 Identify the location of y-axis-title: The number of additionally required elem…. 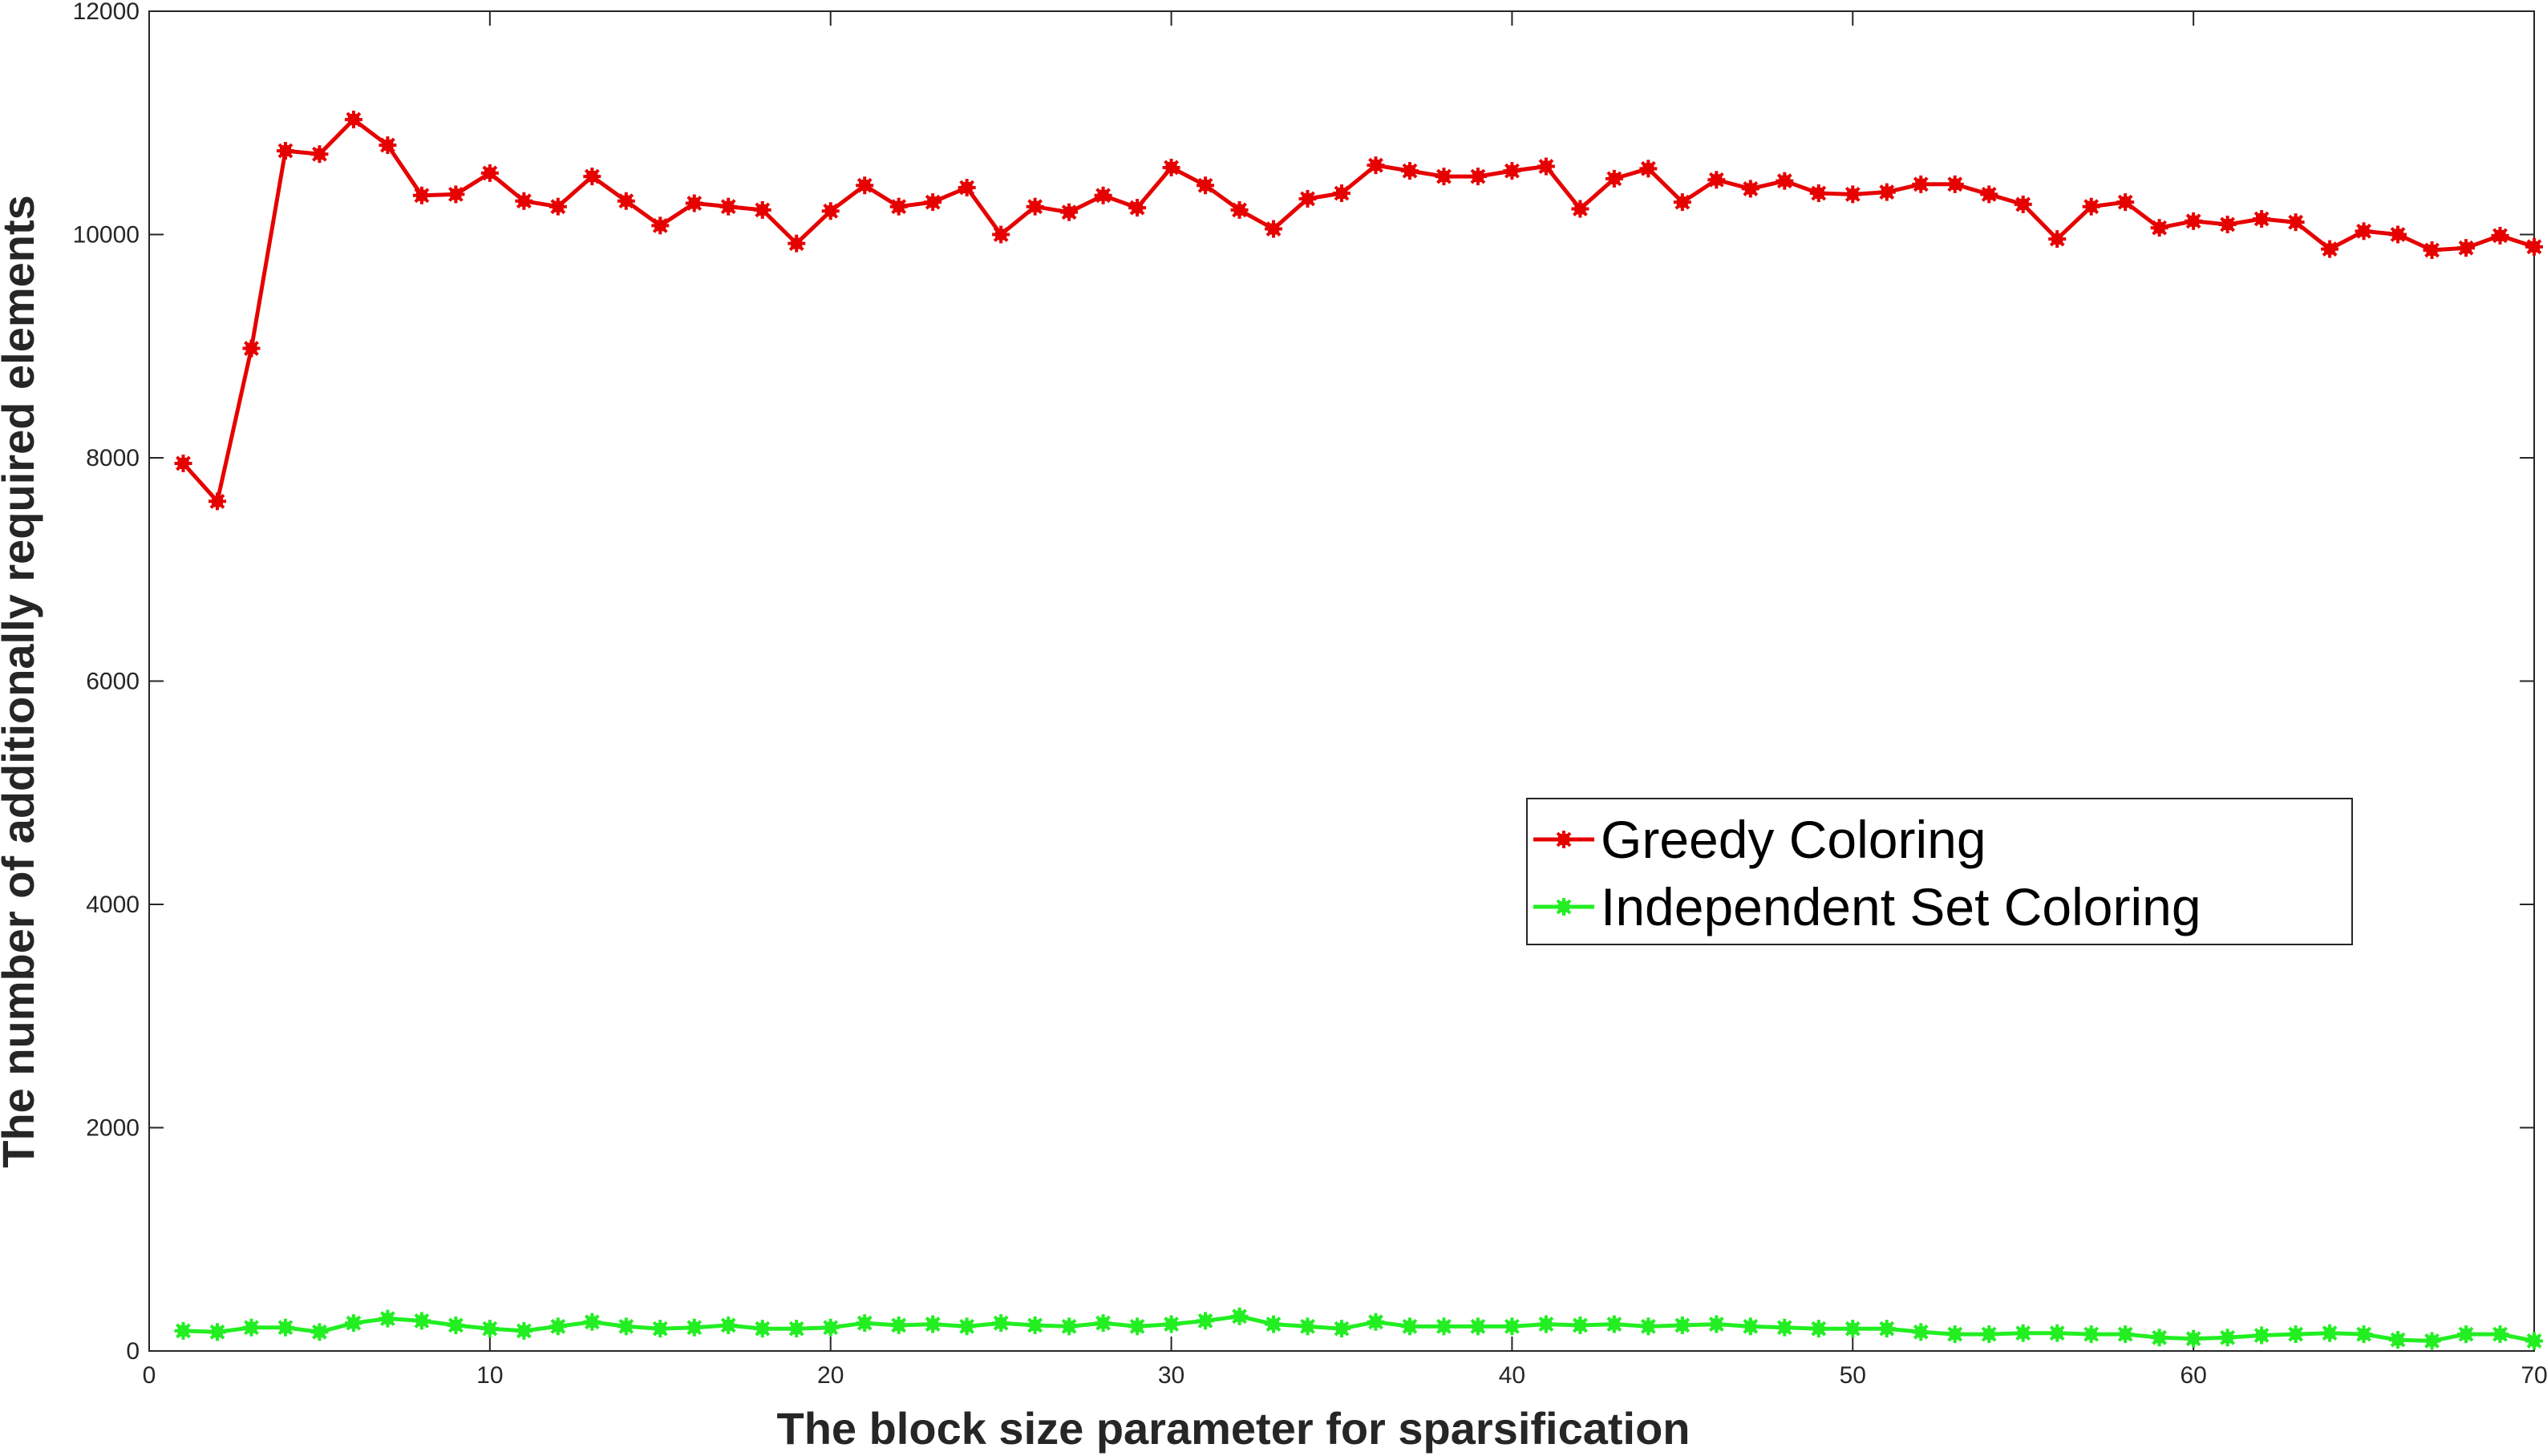
(22, 681).